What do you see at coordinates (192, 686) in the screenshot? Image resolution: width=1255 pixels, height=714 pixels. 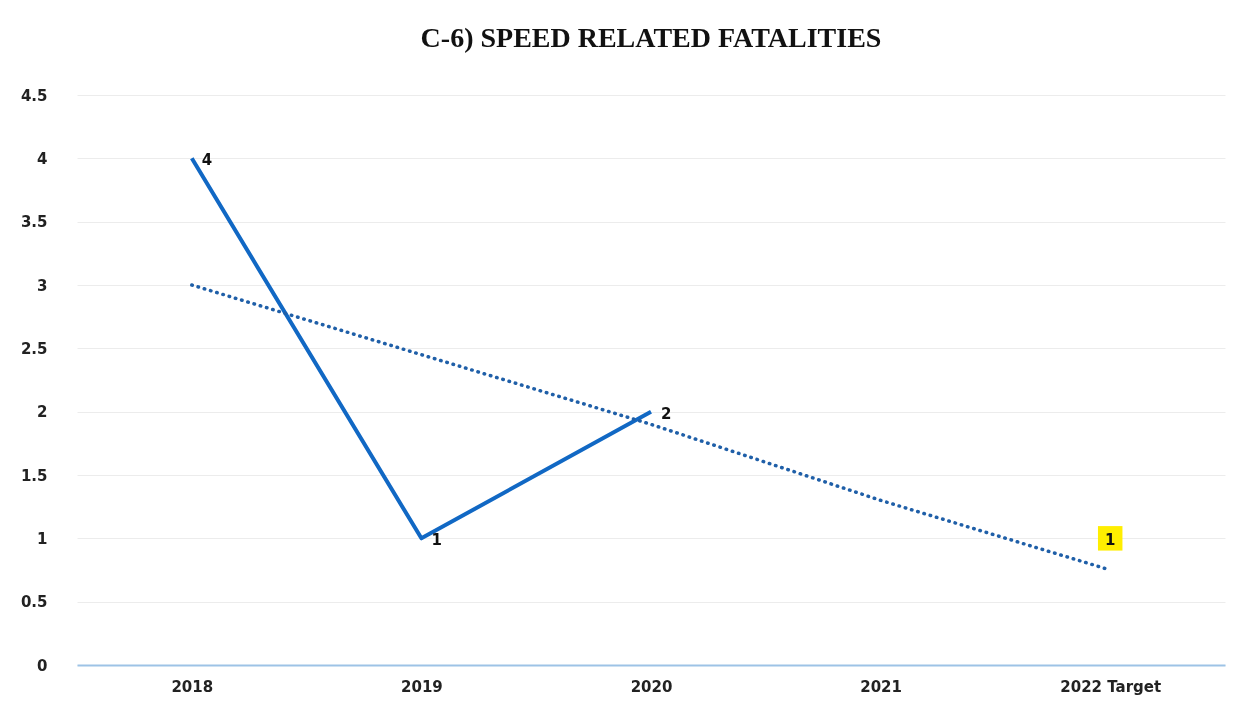 I see `x-tick-label: 2018` at bounding box center [192, 686].